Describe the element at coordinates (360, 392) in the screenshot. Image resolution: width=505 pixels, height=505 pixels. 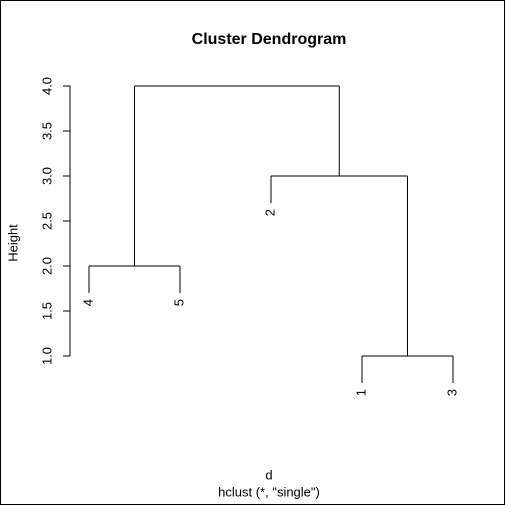
I see `leaf-label: 1` at that location.